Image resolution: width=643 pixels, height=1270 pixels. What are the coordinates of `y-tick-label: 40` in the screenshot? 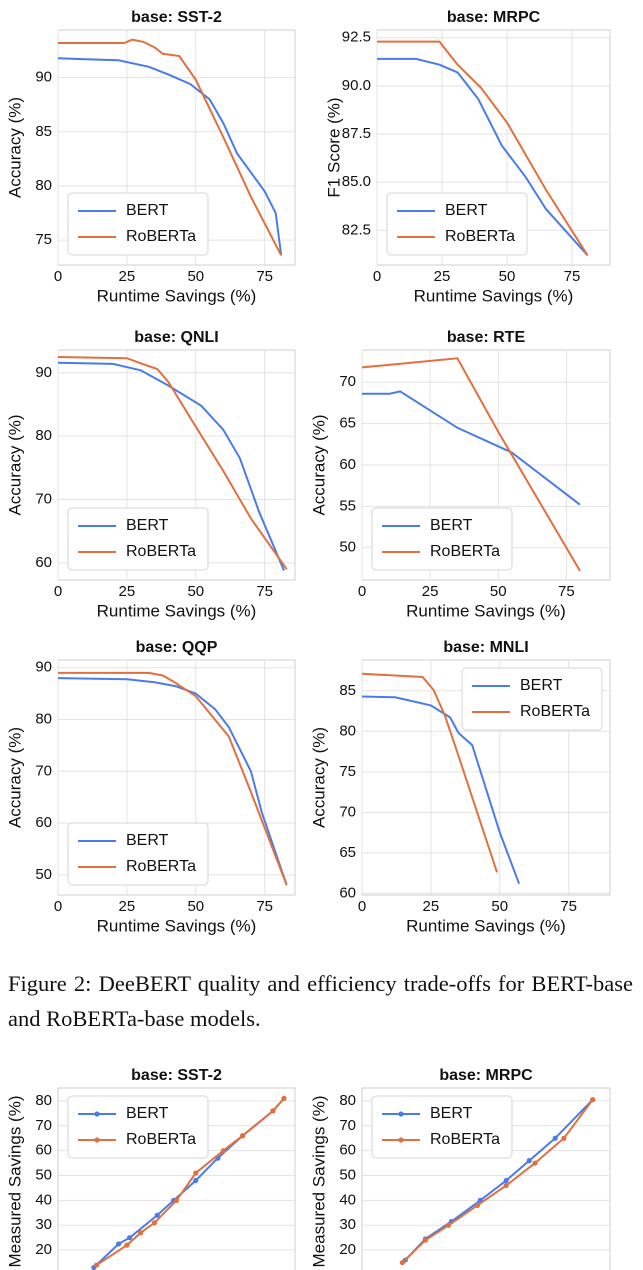 It's located at (43, 1199).